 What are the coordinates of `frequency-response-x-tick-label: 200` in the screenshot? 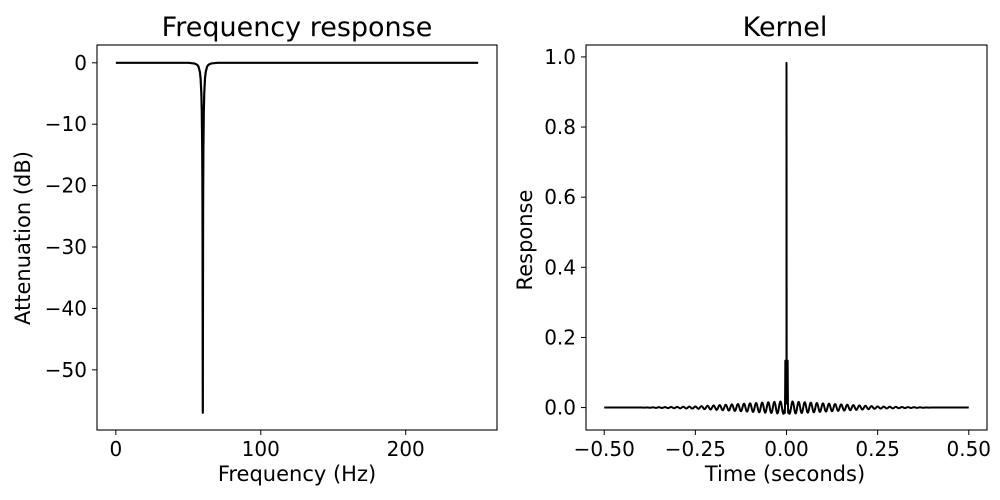 It's located at (406, 449).